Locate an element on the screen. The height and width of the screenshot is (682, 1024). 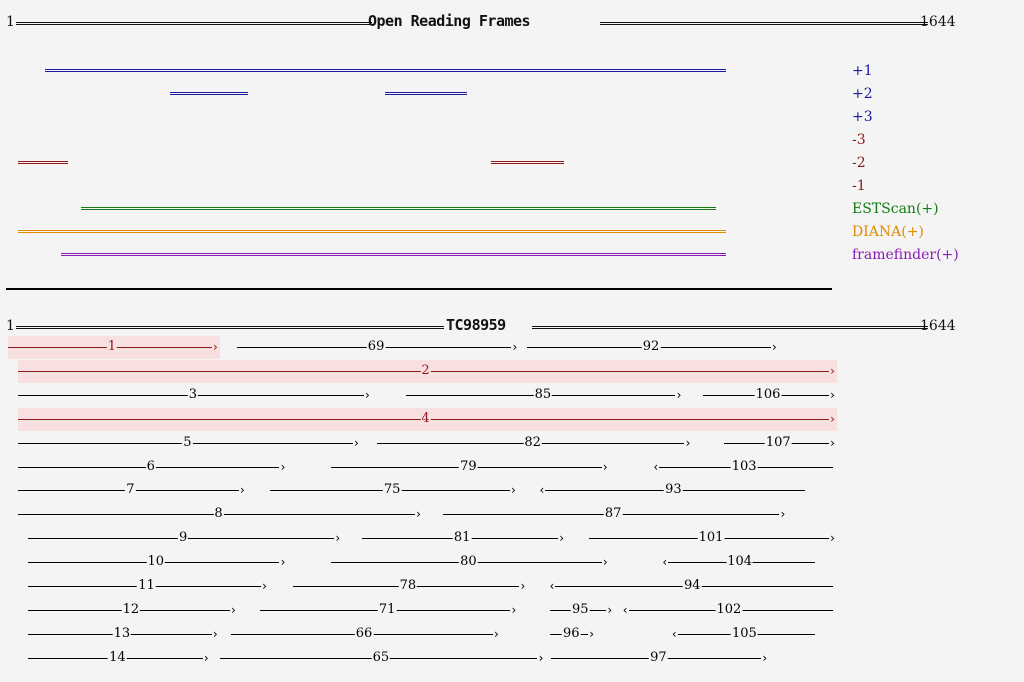
alignment-label: 104 is located at coordinates (740, 562).